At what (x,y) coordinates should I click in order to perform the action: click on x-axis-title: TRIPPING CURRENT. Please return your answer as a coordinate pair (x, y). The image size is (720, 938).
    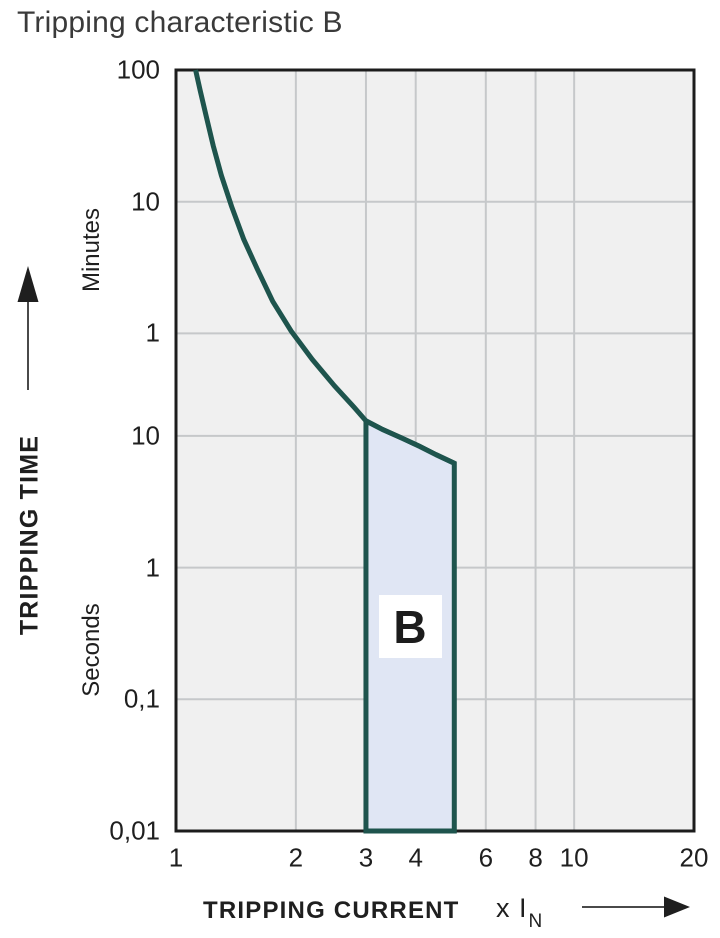
    Looking at the image, I should click on (331, 910).